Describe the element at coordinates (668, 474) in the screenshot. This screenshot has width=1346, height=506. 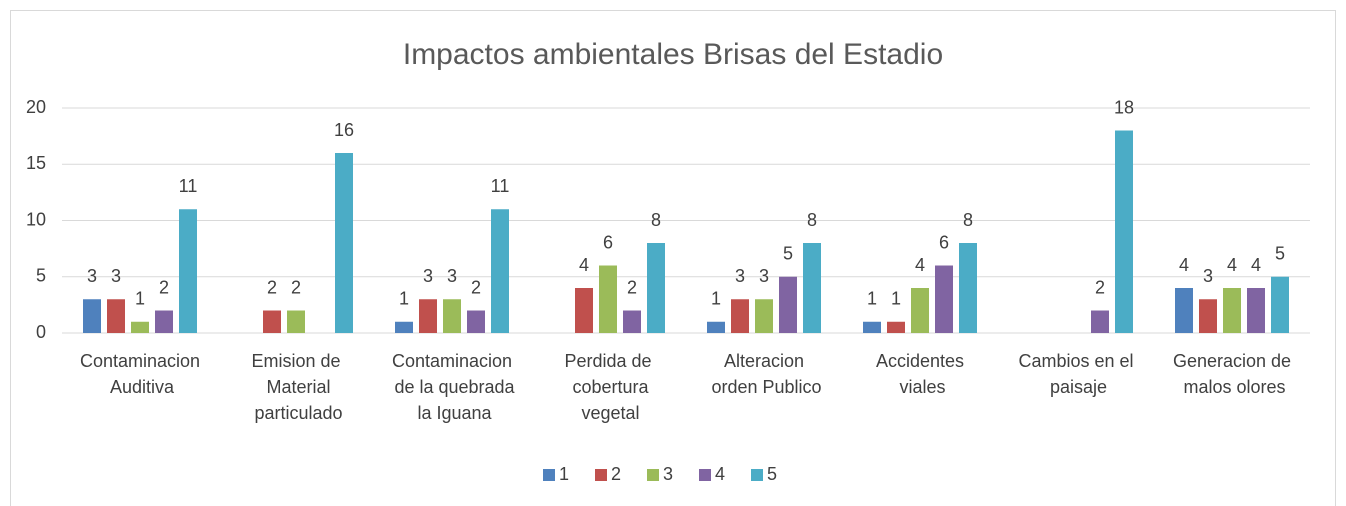
I see `legend-label: 3` at that location.